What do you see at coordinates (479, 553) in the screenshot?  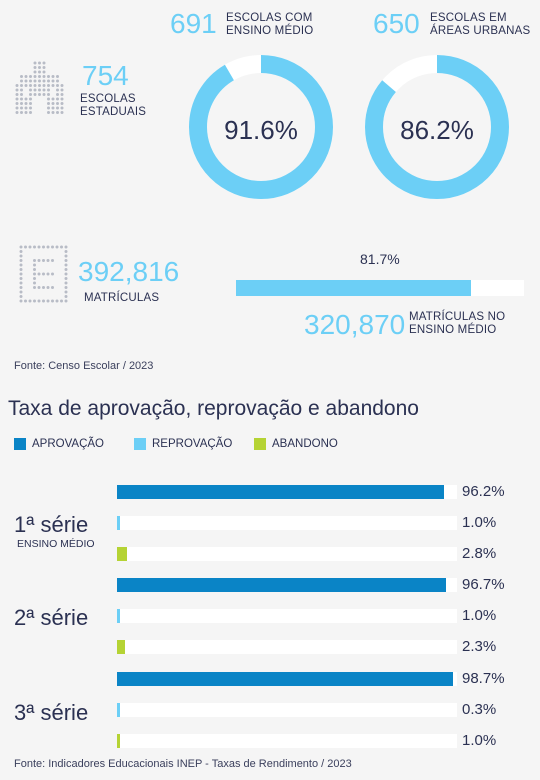 I see `bar-label-abandono-1: 2.8%` at bounding box center [479, 553].